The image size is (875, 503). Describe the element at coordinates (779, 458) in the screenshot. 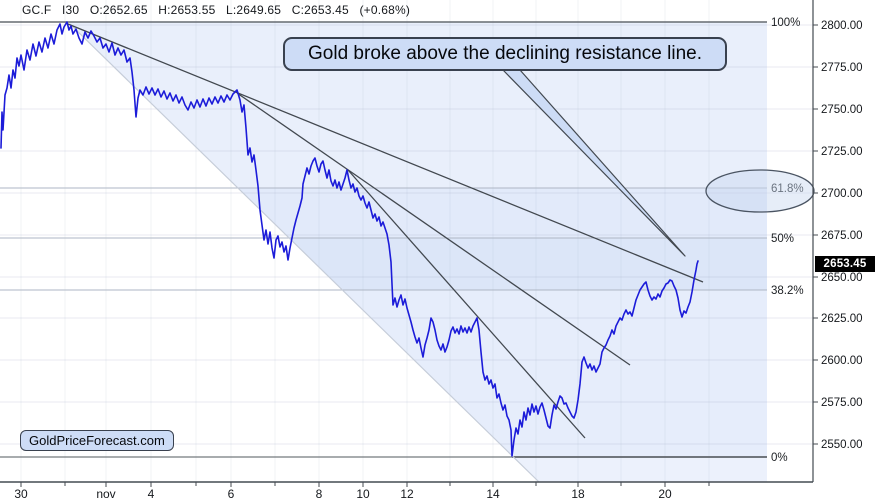

I see `fib-label-0%: 0%` at that location.